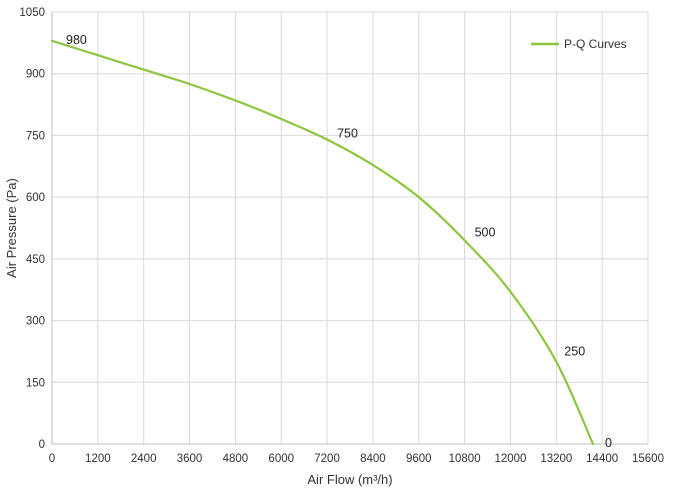 Image resolution: width=673 pixels, height=490 pixels. I want to click on x-tick-label: 13200, so click(556, 459).